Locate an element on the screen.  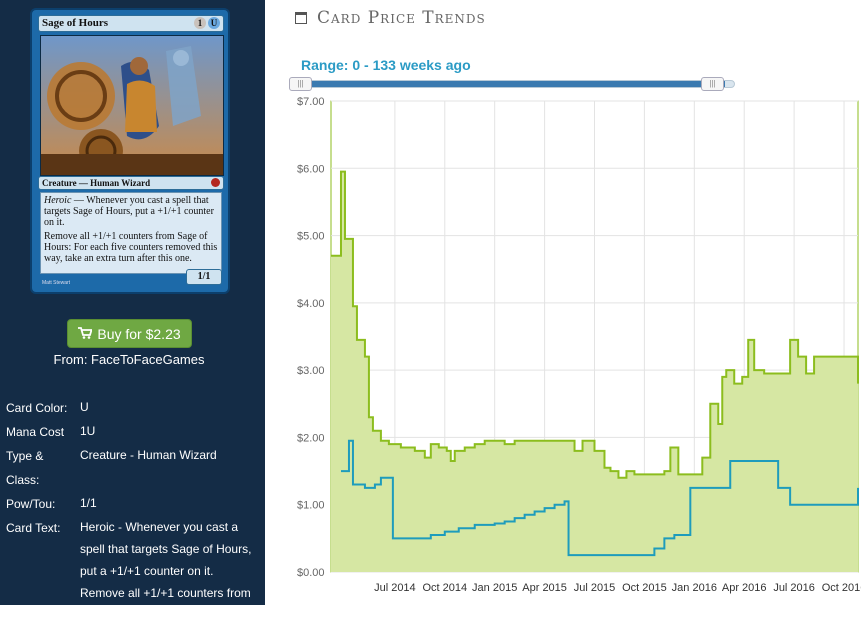
x-tick-label: Apr 2016 is located at coordinates (744, 588).